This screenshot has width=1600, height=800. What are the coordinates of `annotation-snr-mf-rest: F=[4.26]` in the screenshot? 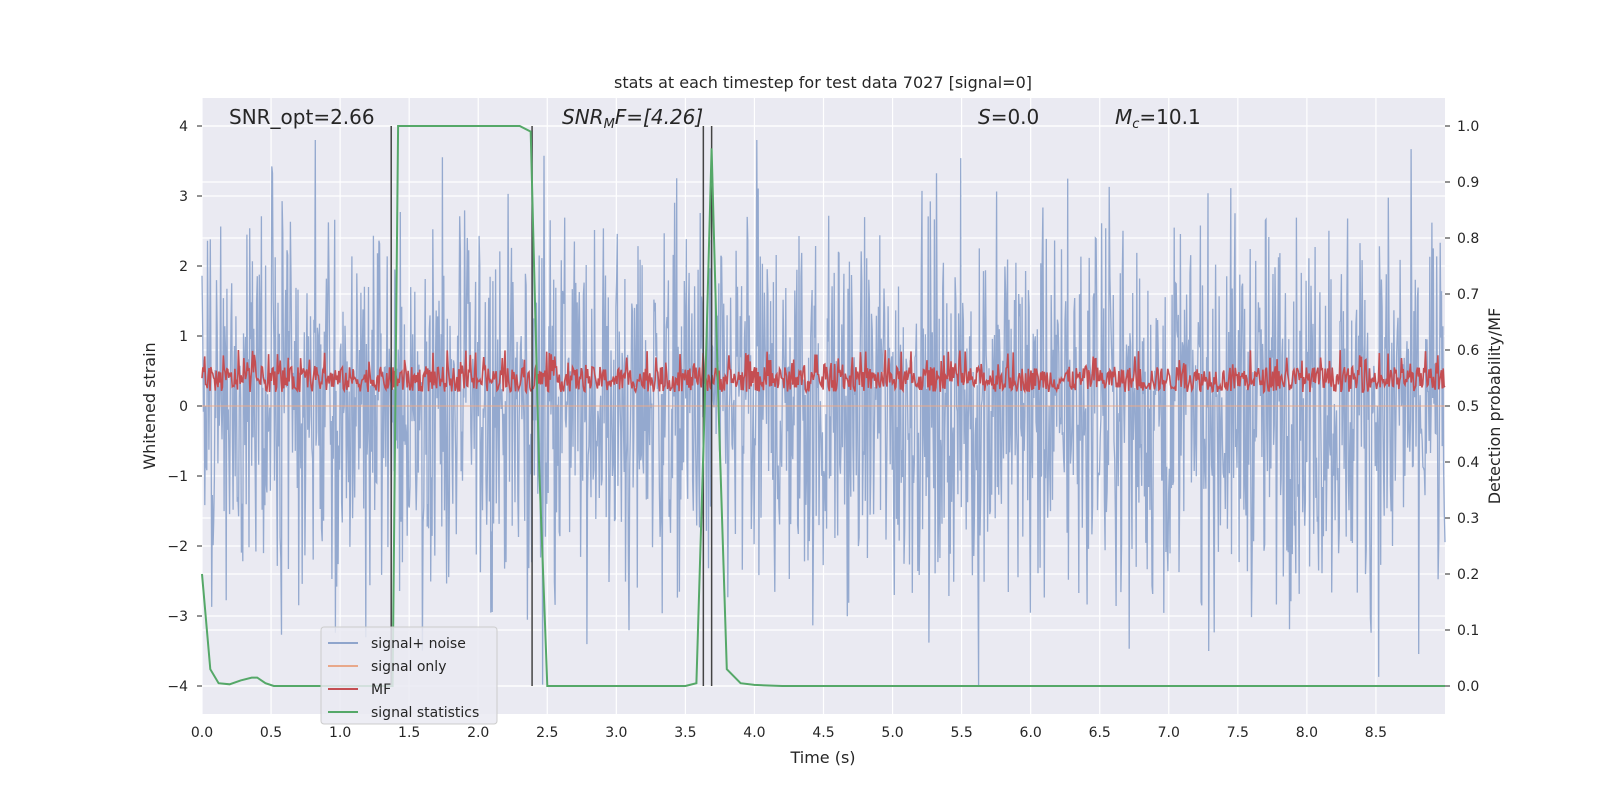 It's located at (659, 117).